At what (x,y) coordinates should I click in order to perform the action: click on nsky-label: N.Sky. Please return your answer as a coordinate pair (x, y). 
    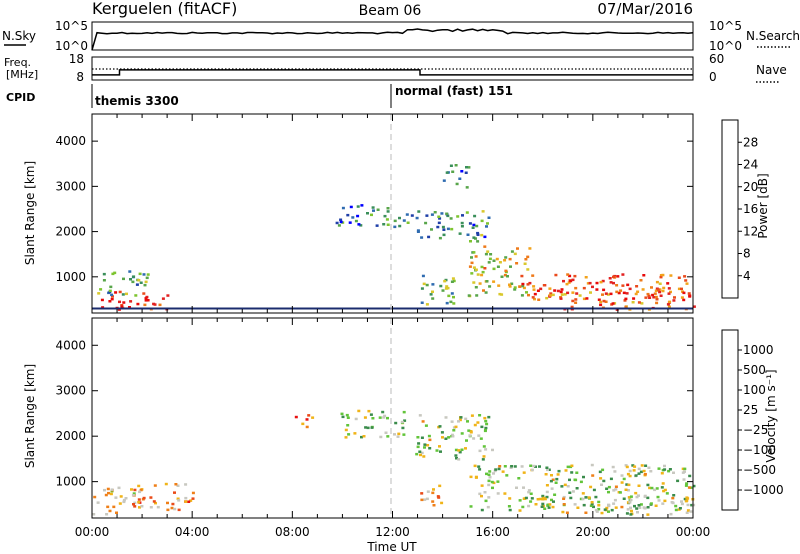
    Looking at the image, I should click on (19, 36).